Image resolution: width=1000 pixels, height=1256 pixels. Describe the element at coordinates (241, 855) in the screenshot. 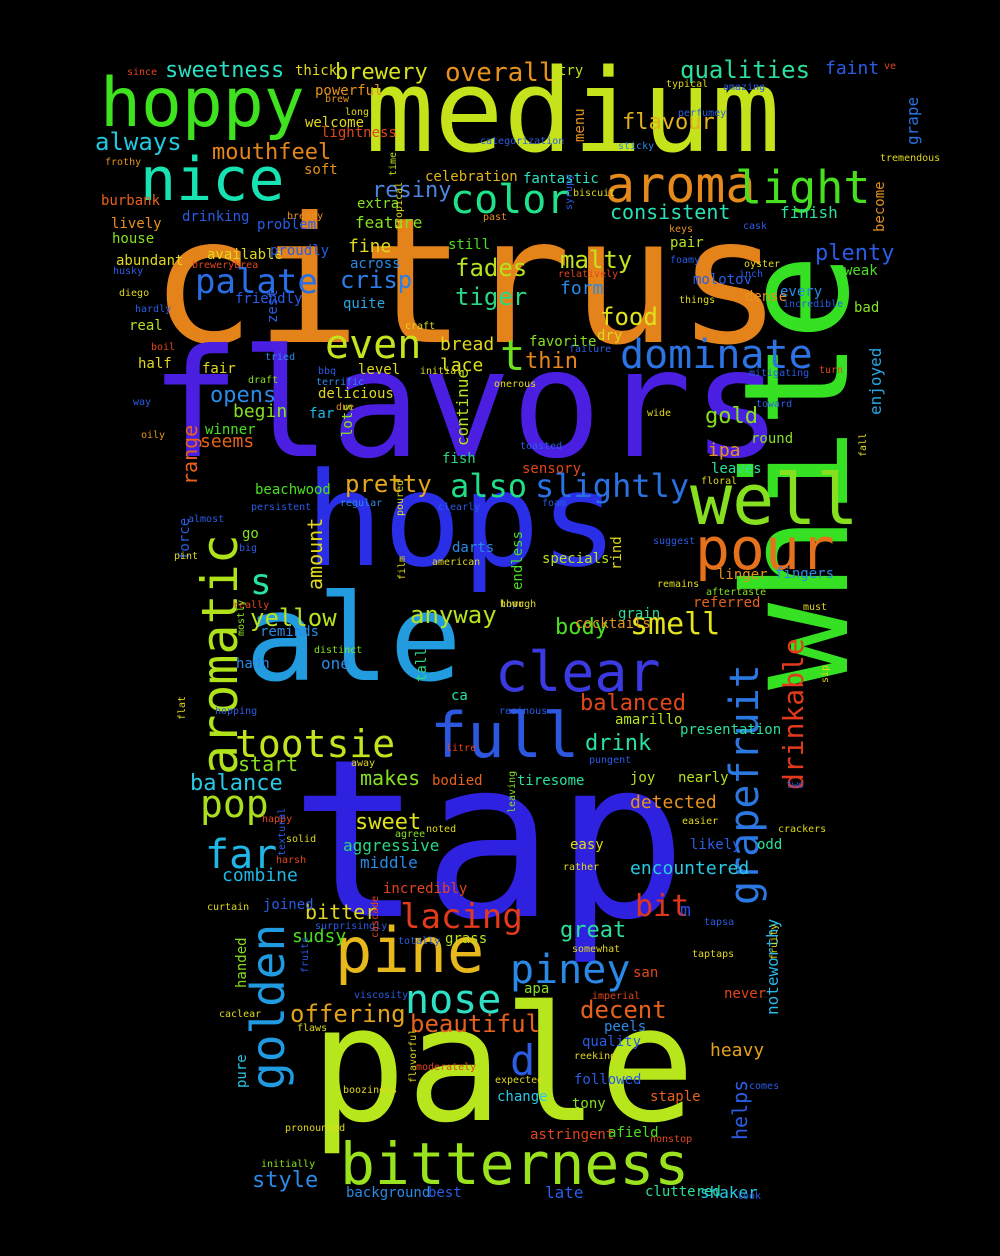

I see `cloud-word: far` at that location.